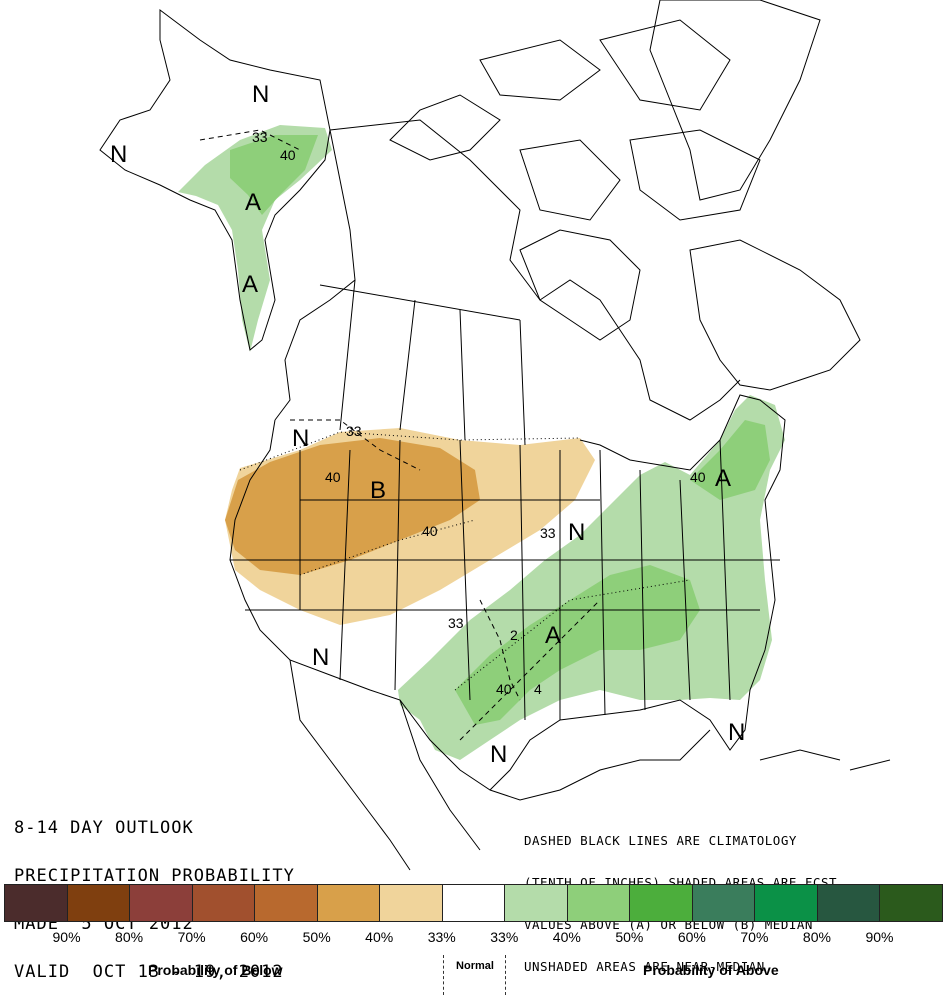 This screenshot has width=946, height=999. I want to click on note-line: DASHED BLACK LINES ARE CLIMATOLOGY, so click(660, 840).